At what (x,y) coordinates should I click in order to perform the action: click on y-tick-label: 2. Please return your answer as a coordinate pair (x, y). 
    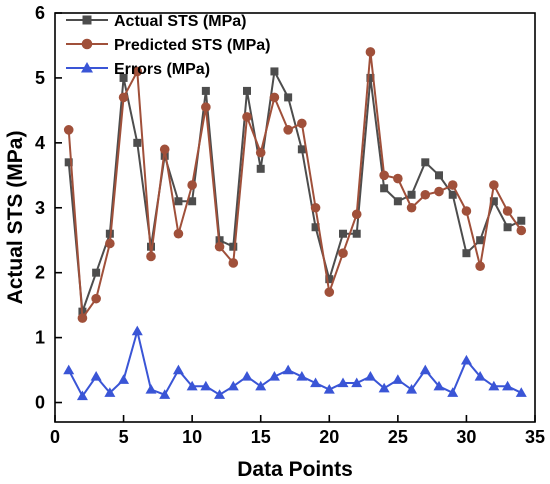
    Looking at the image, I should click on (40, 273).